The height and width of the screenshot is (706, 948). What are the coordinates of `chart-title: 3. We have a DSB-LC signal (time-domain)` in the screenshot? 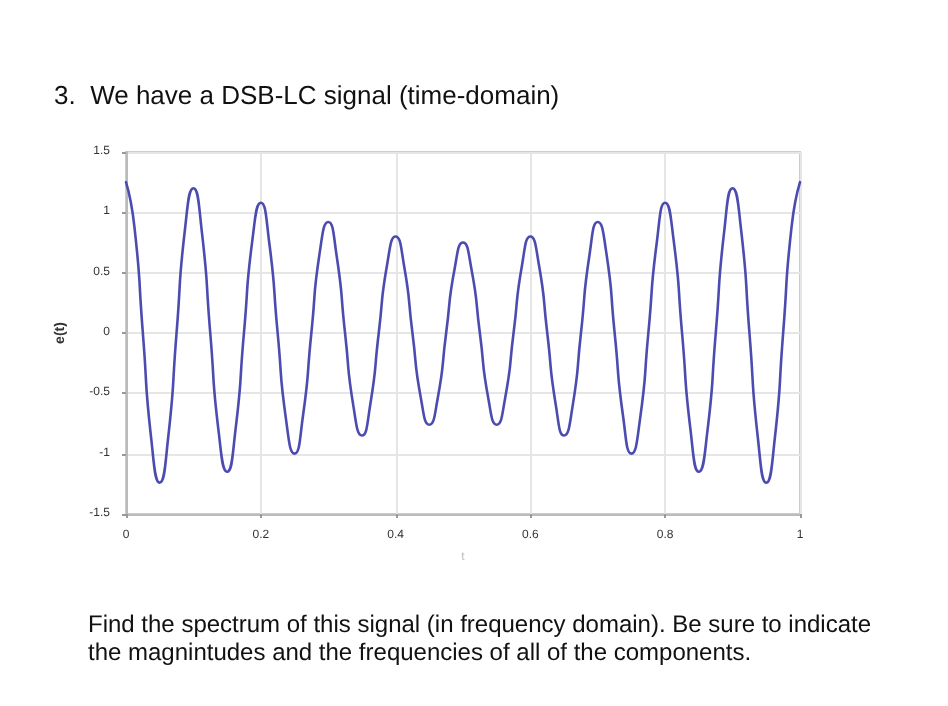 It's located at (307, 95).